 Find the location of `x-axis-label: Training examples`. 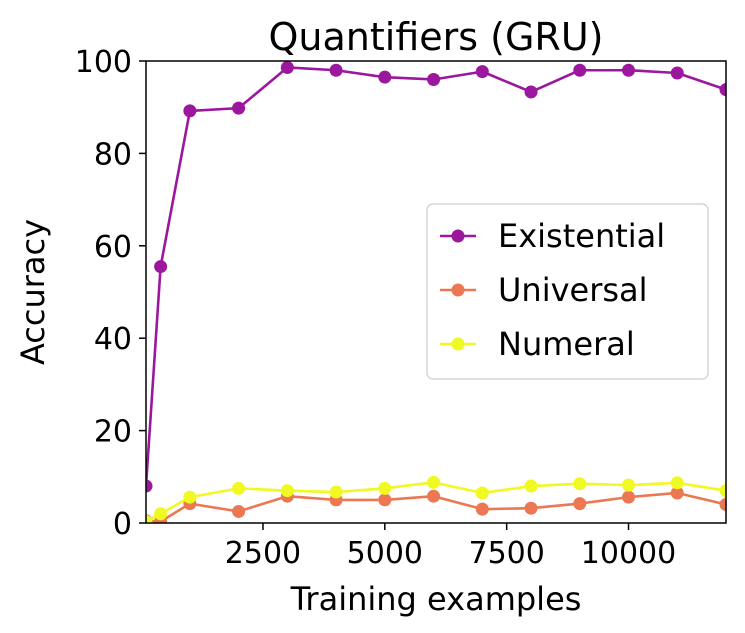

x-axis-label: Training examples is located at coordinates (436, 599).